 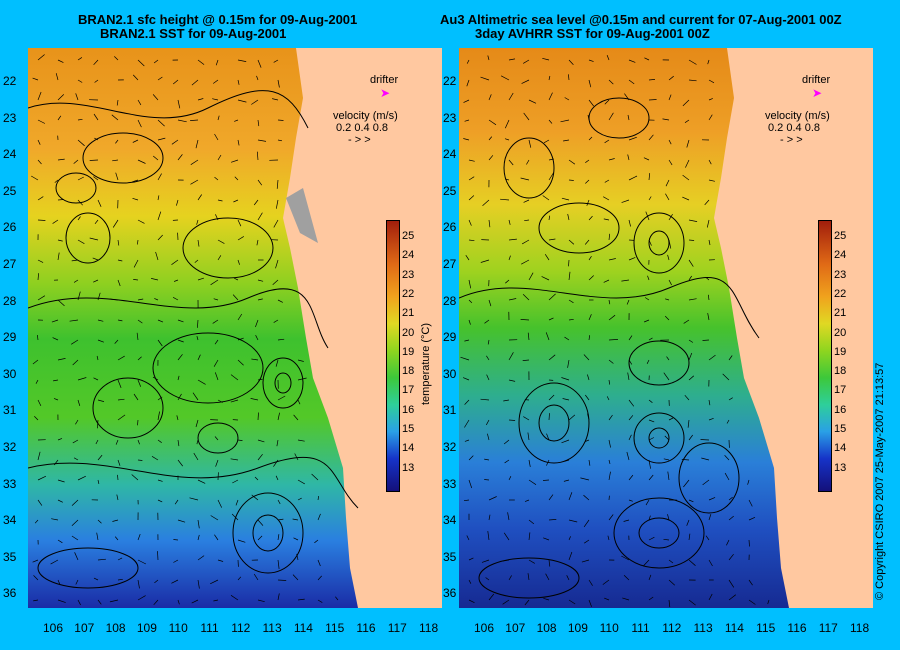 What do you see at coordinates (450, 154) in the screenshot?
I see `latitude-label: 24` at bounding box center [450, 154].